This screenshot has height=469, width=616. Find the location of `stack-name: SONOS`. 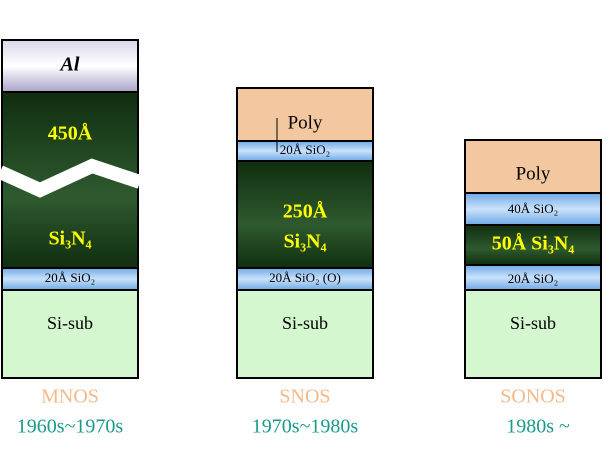

stack-name: SONOS is located at coordinates (533, 397).